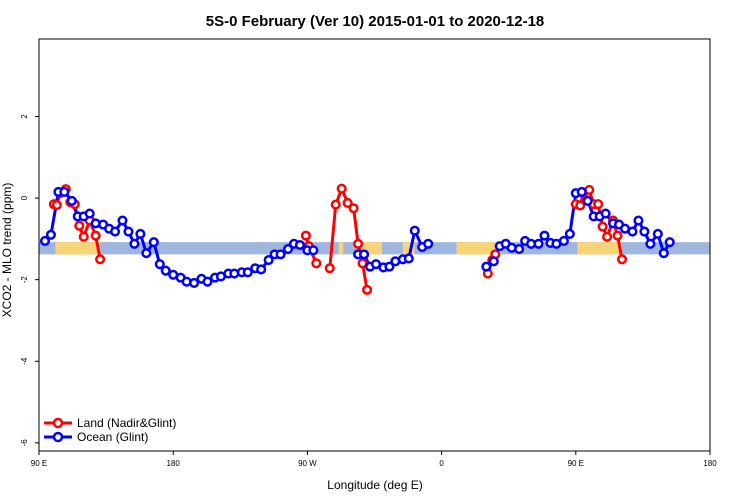 The height and width of the screenshot is (500, 750). What do you see at coordinates (441, 463) in the screenshot?
I see `x-tick-label: 0` at bounding box center [441, 463].